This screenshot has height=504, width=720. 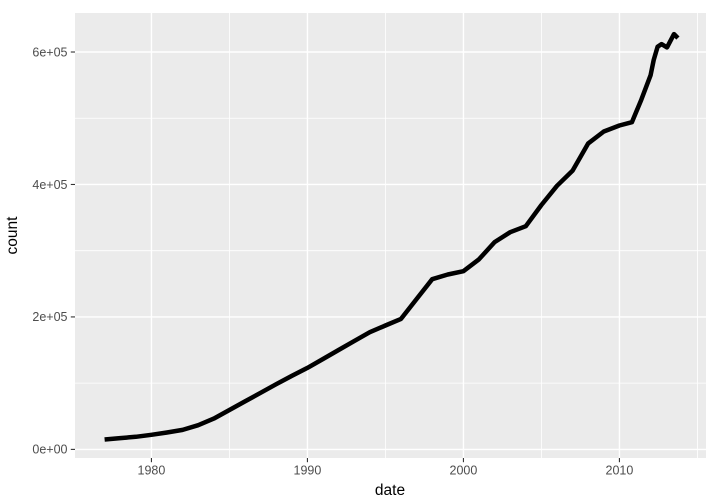 I want to click on y-tick-label: 4e+05, so click(x=49, y=185).